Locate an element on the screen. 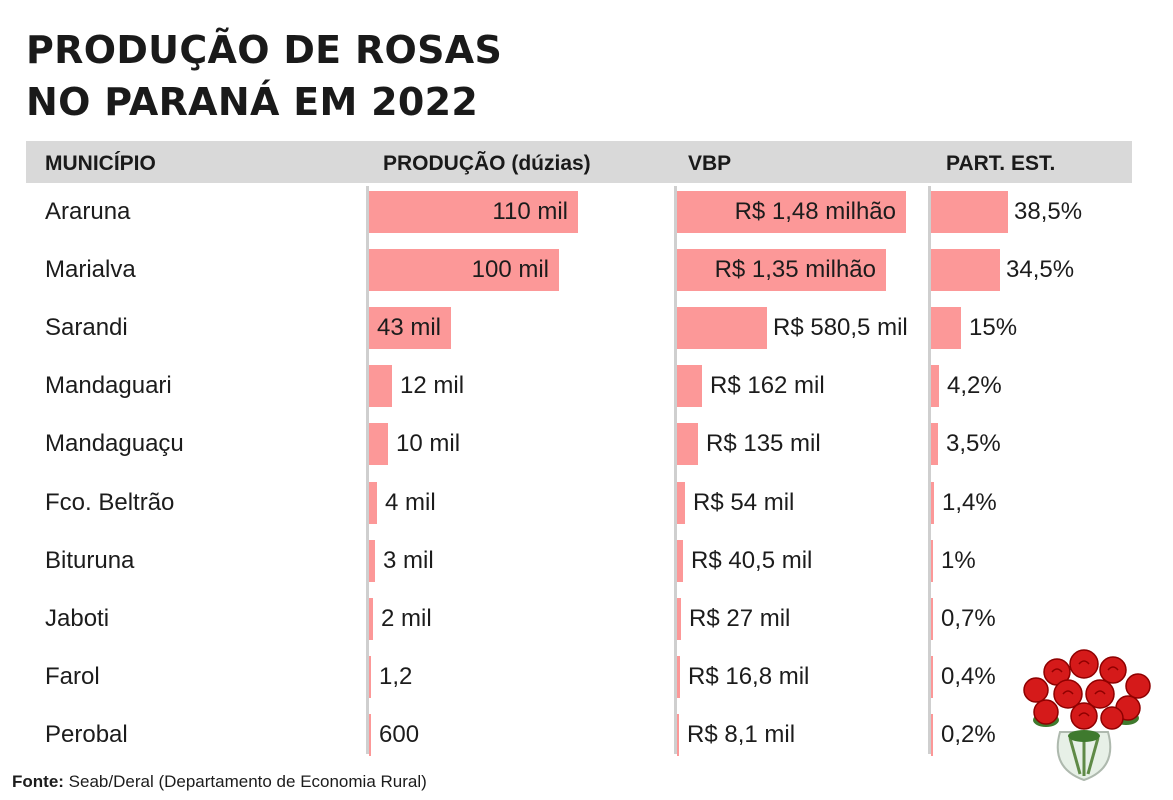 This screenshot has height=800, width=1173. producao-value-label: 4 mil is located at coordinates (410, 502).